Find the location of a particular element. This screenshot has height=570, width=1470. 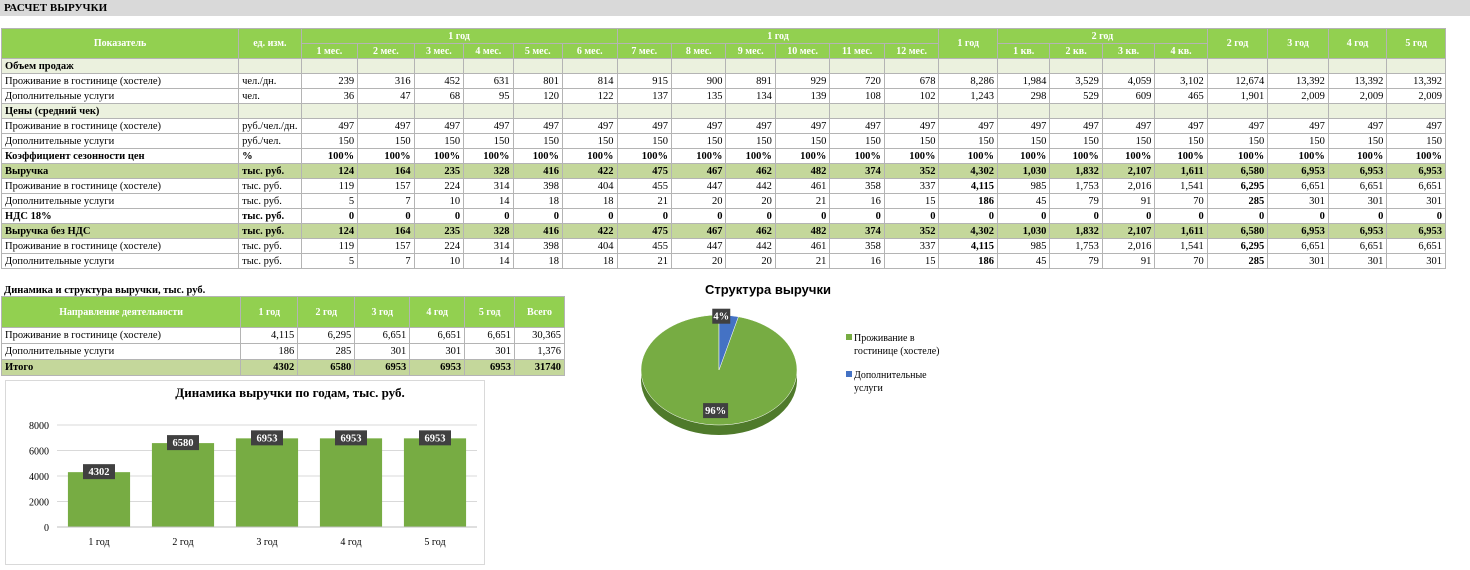

summary-title: Динамика и структура выручки, тыс. руб. is located at coordinates (105, 290).